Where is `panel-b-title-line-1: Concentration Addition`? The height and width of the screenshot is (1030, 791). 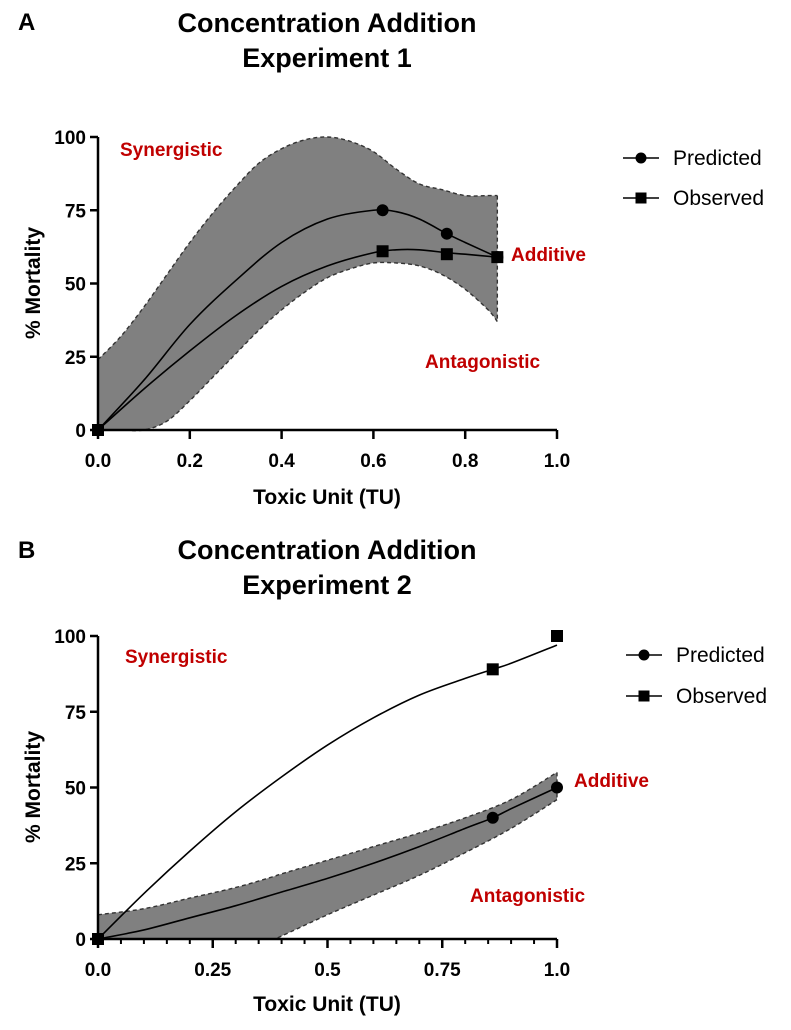 panel-b-title-line-1: Concentration Addition is located at coordinates (327, 550).